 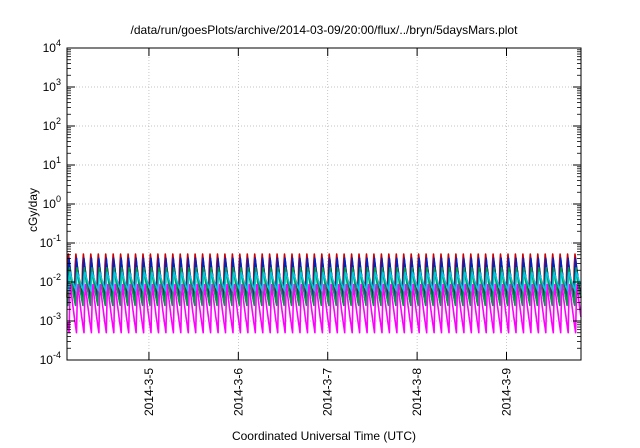 What do you see at coordinates (328, 392) in the screenshot?
I see `x-tick-label: 2014-3-7` at bounding box center [328, 392].